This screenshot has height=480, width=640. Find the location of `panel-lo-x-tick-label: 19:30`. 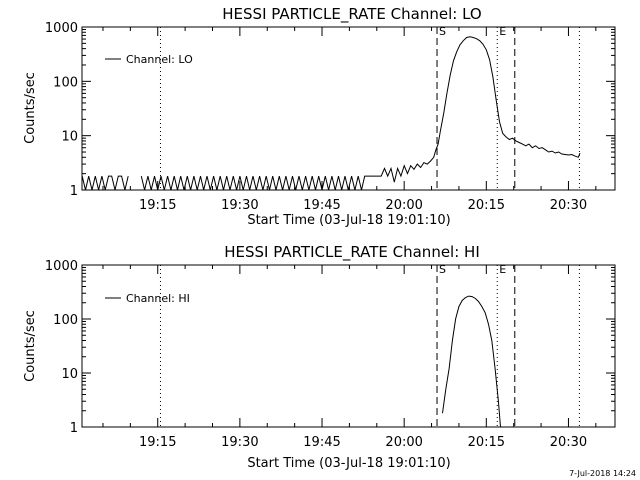

panel-lo-x-tick-label: 19:30 is located at coordinates (239, 205).